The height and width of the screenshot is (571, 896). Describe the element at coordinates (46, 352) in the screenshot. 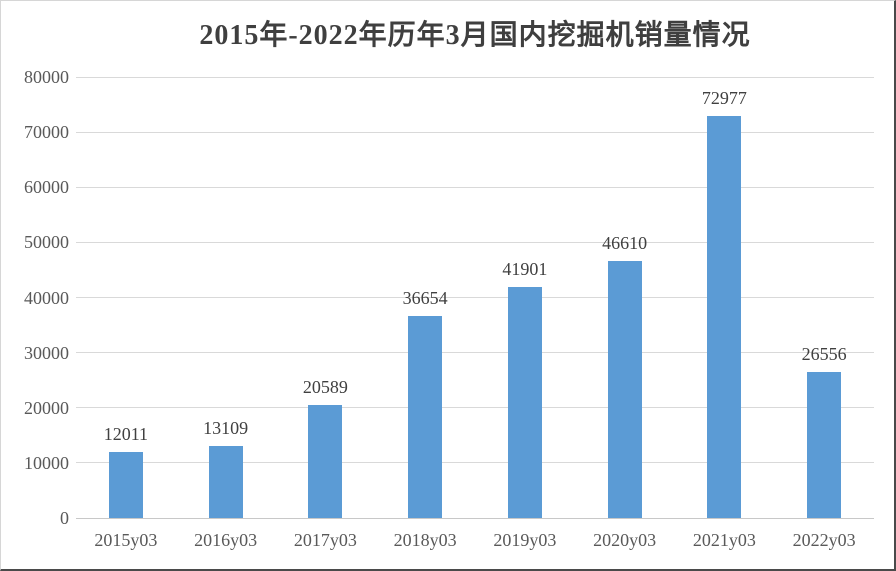

I see `y-axis-tick-label: 30000` at that location.